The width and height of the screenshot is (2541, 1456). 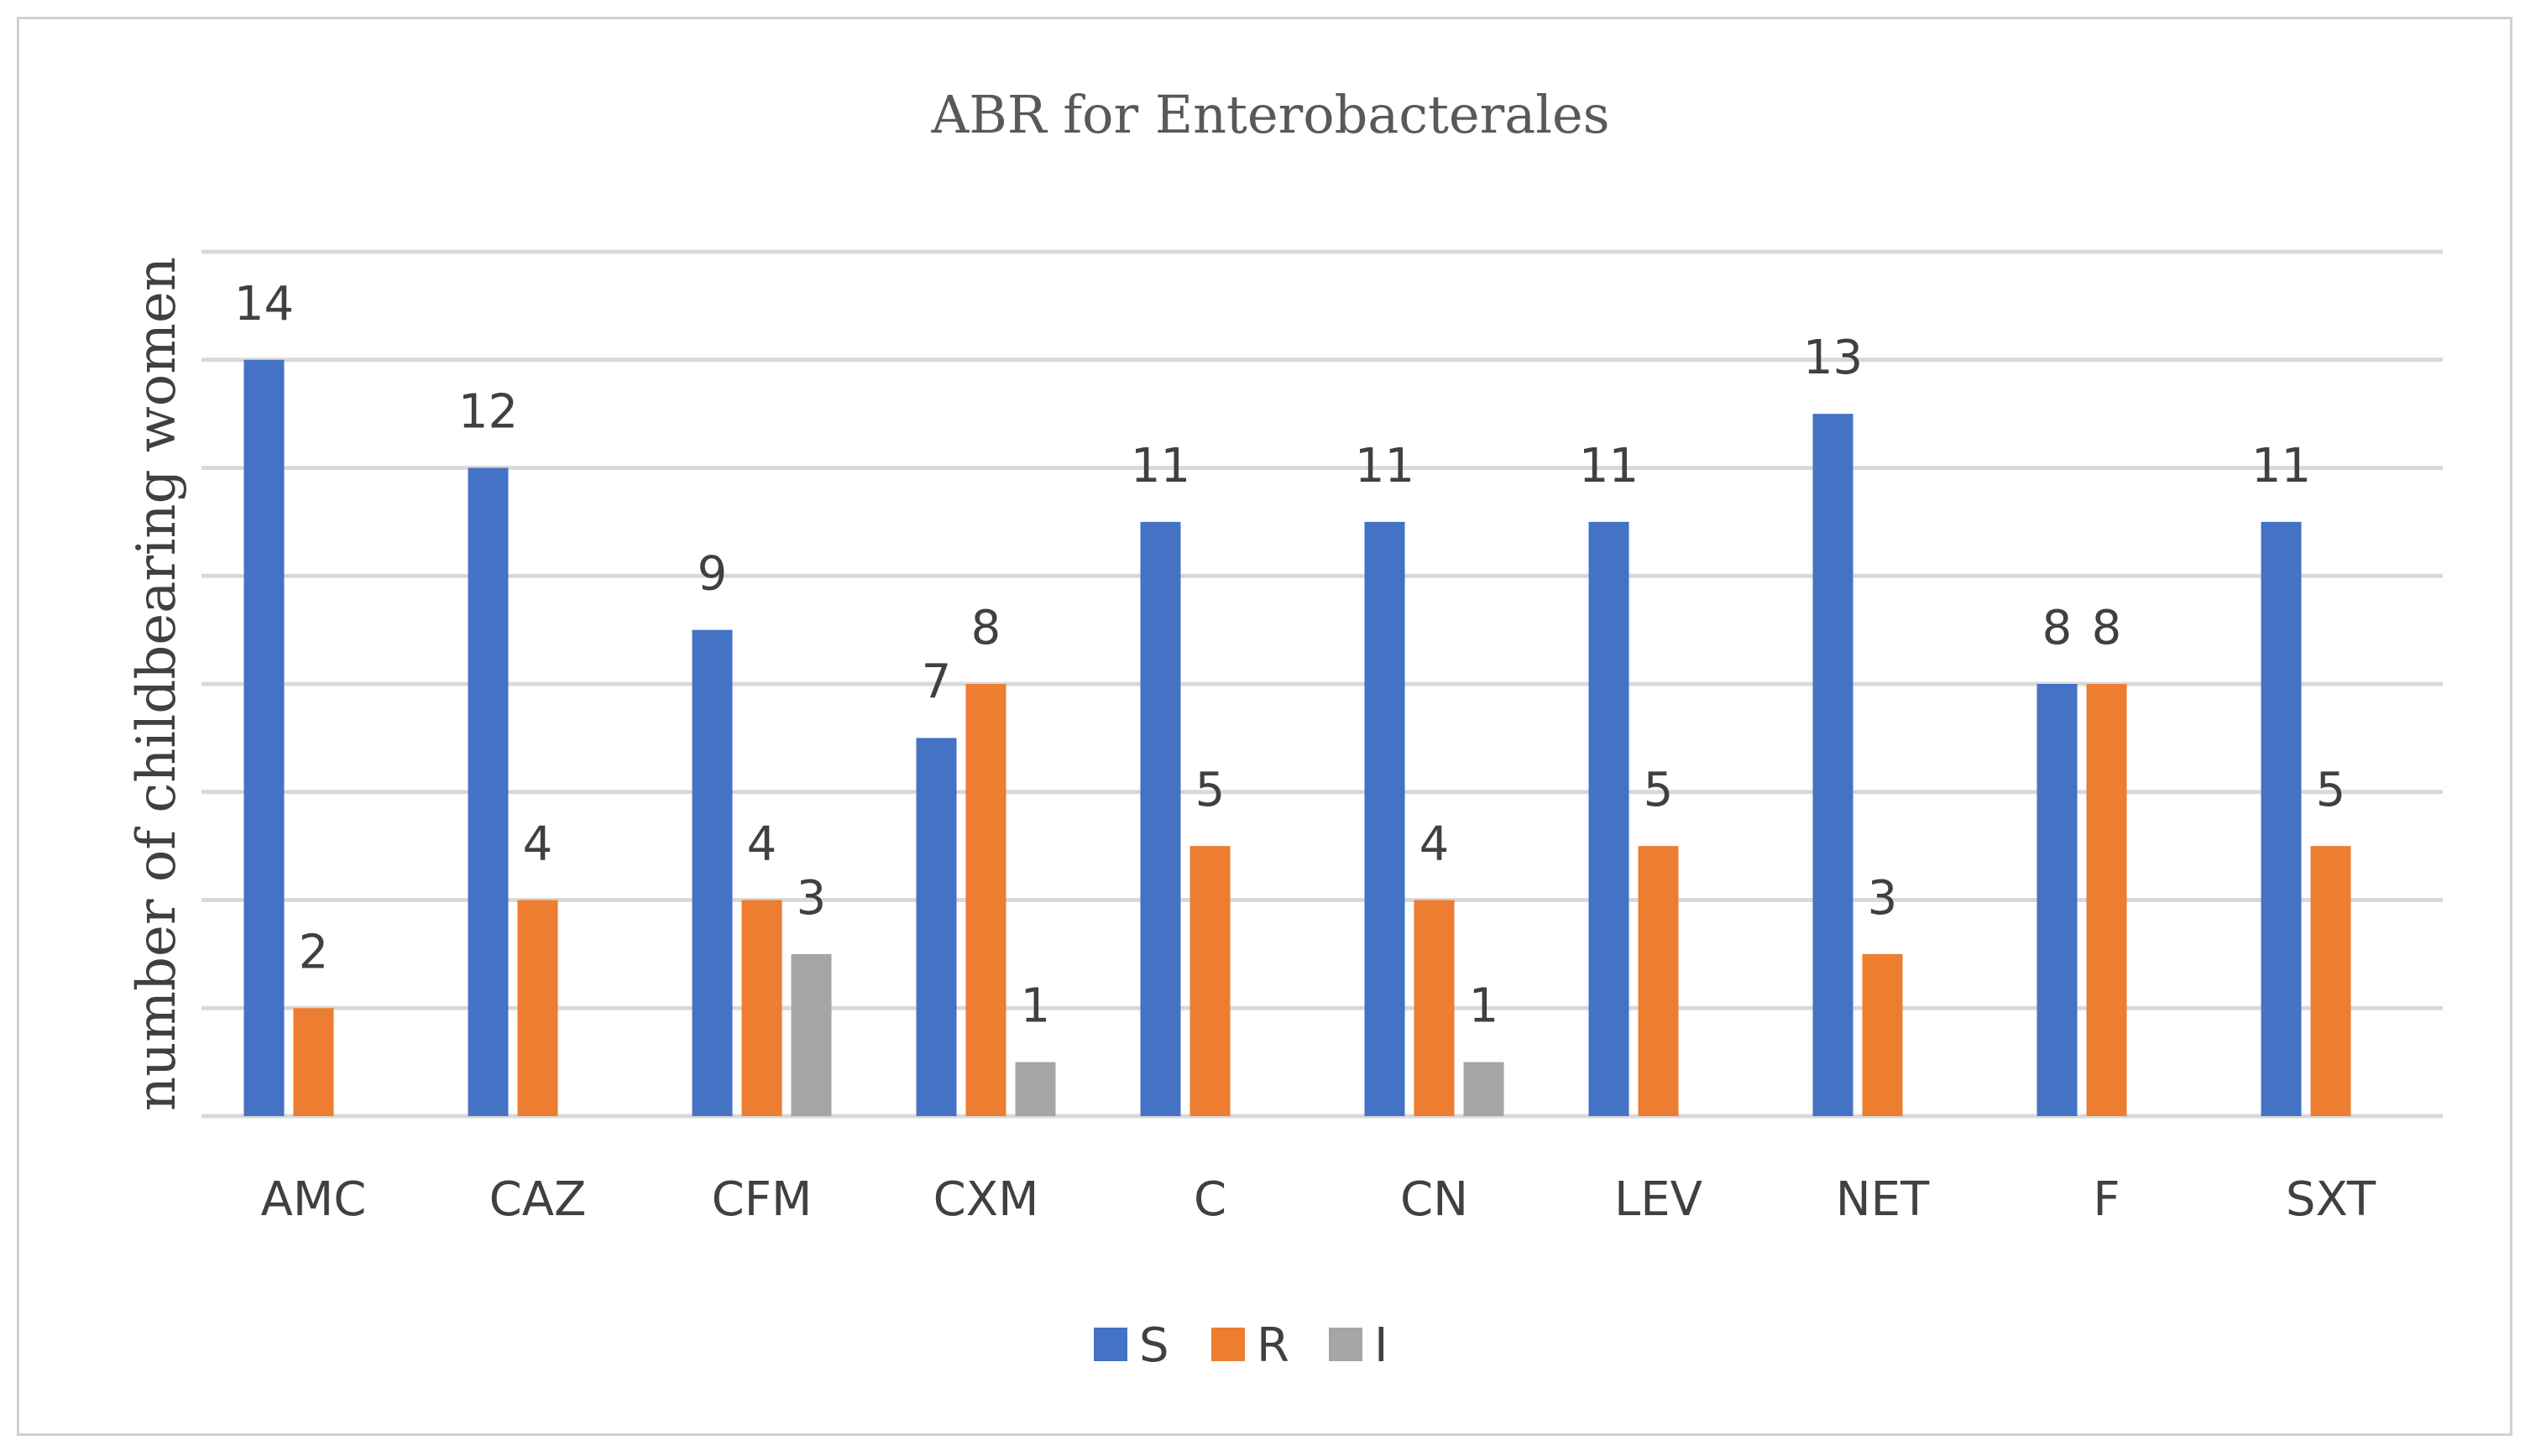 What do you see at coordinates (1483, 1089) in the screenshot?
I see `bar-I-CN` at bounding box center [1483, 1089].